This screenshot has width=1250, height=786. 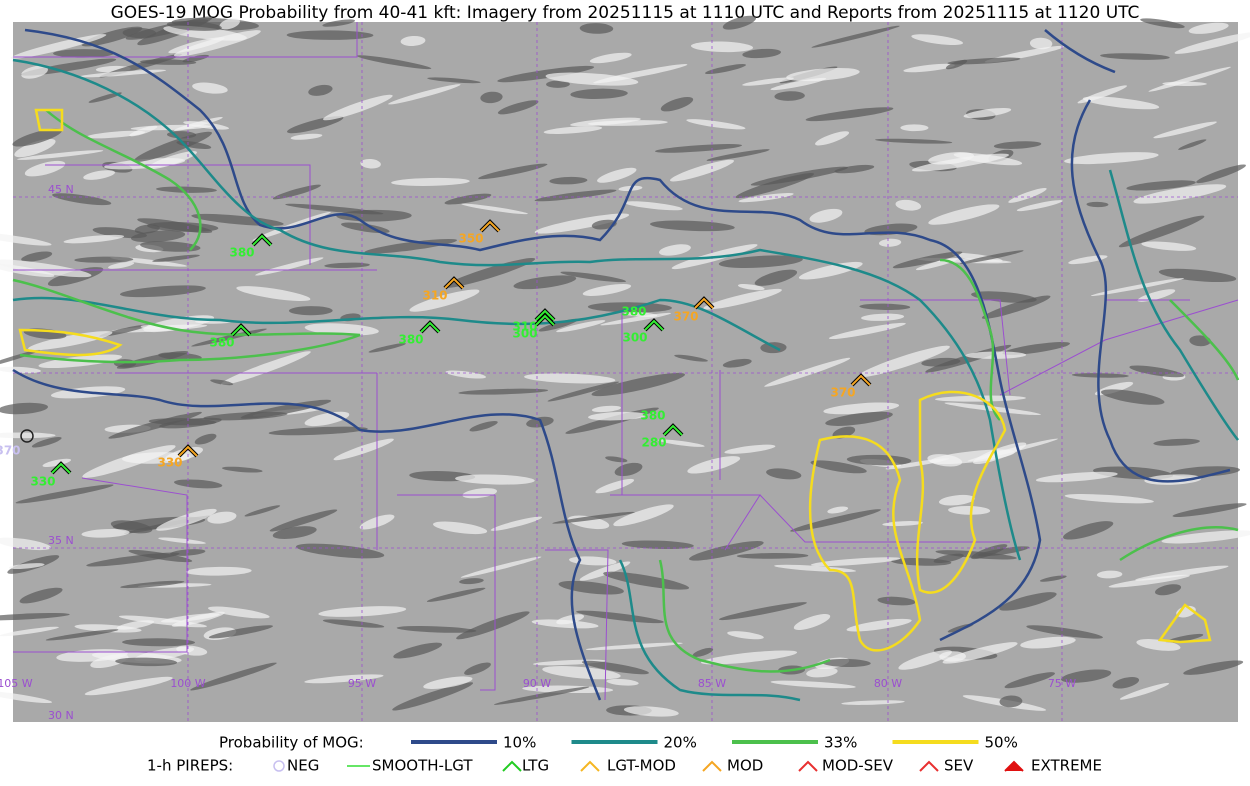 What do you see at coordinates (221, 343) in the screenshot?
I see `report-altitude: 380` at bounding box center [221, 343].